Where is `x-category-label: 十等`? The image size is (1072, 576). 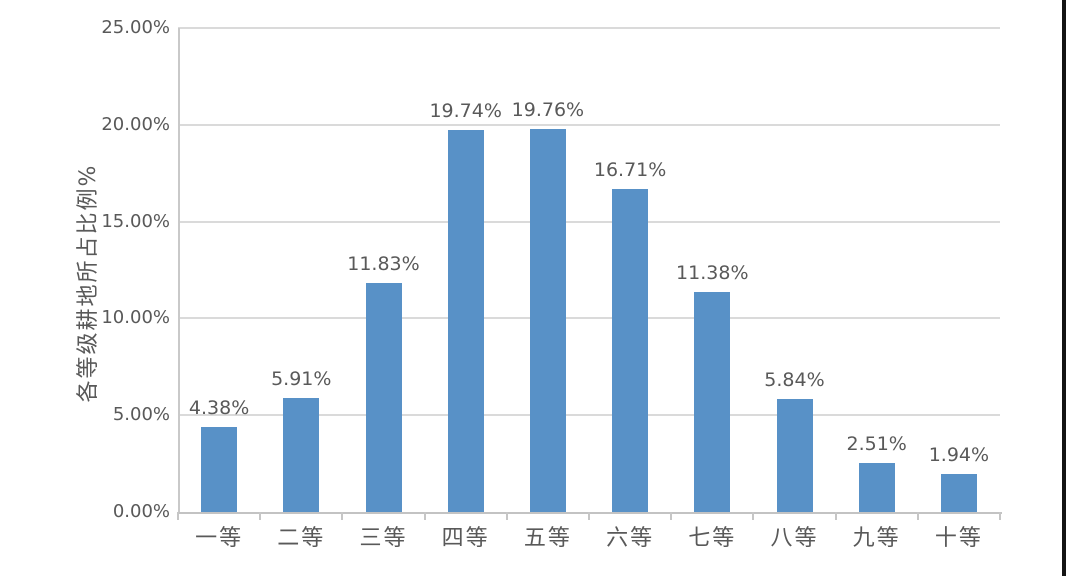 x-category-label: 十等 is located at coordinates (958, 538).